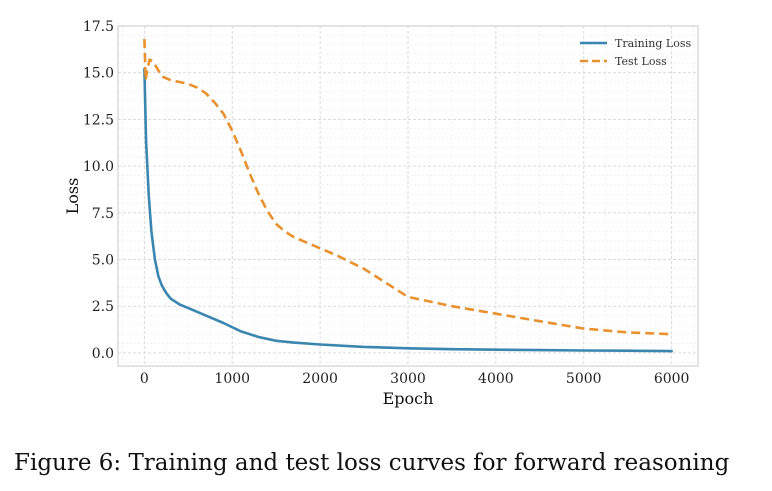 The width and height of the screenshot is (772, 491). I want to click on y-tick-label: 10.0, so click(98, 167).